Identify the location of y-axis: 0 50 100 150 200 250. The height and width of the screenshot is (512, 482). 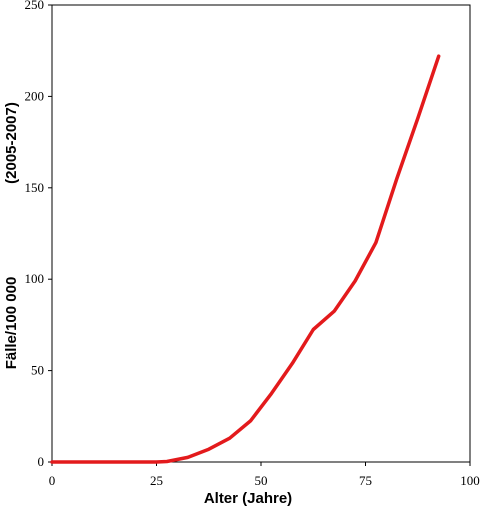
(38, 234).